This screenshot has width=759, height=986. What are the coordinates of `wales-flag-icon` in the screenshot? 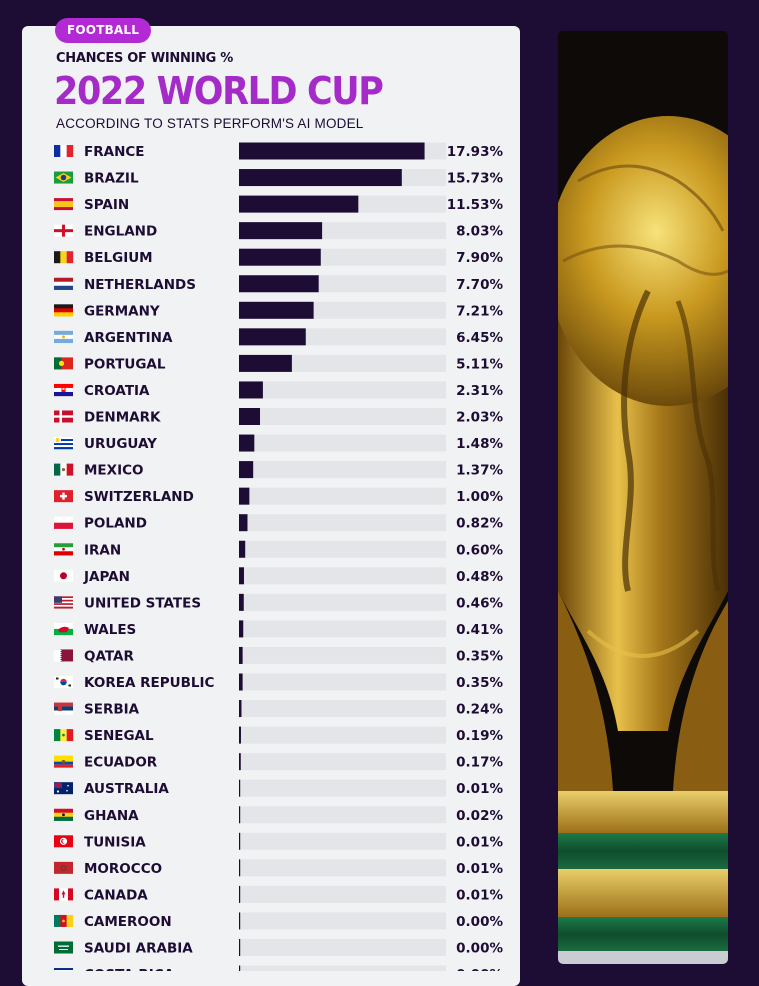 It's located at (63, 629).